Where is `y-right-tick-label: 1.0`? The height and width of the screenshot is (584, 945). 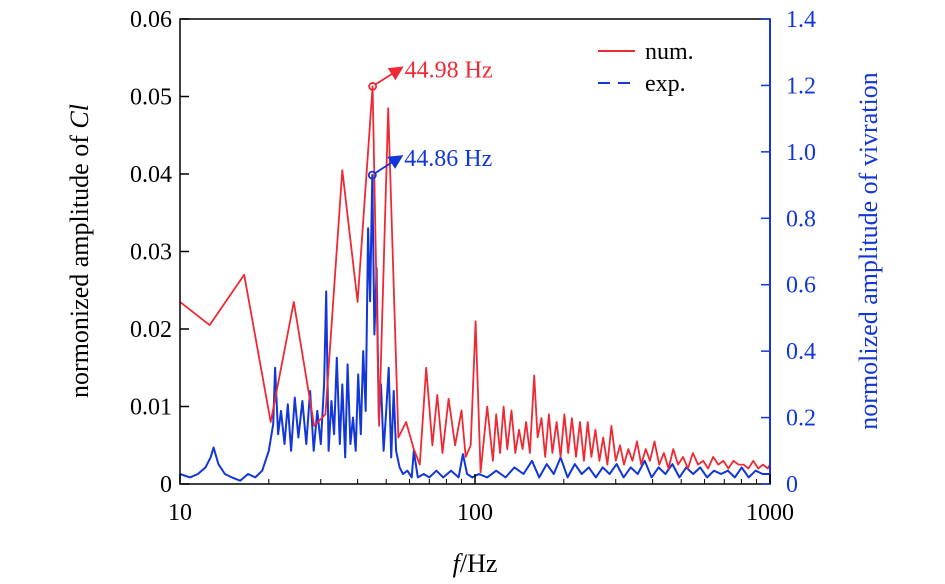 y-right-tick-label: 1.0 is located at coordinates (801, 153).